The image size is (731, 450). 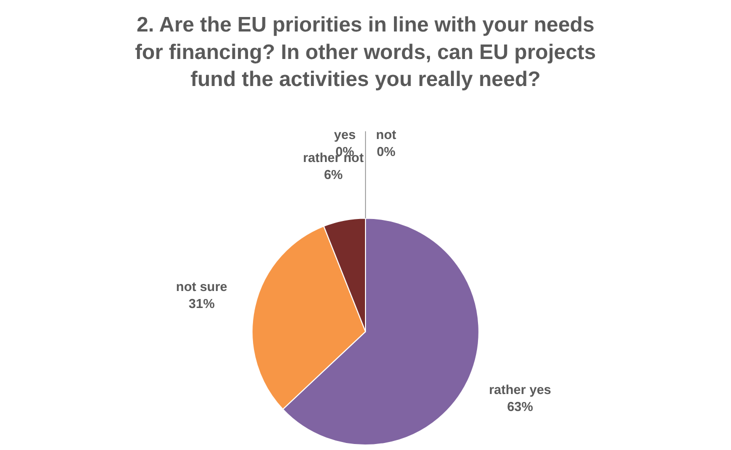 I want to click on slice-label: rather yes, so click(x=520, y=389).